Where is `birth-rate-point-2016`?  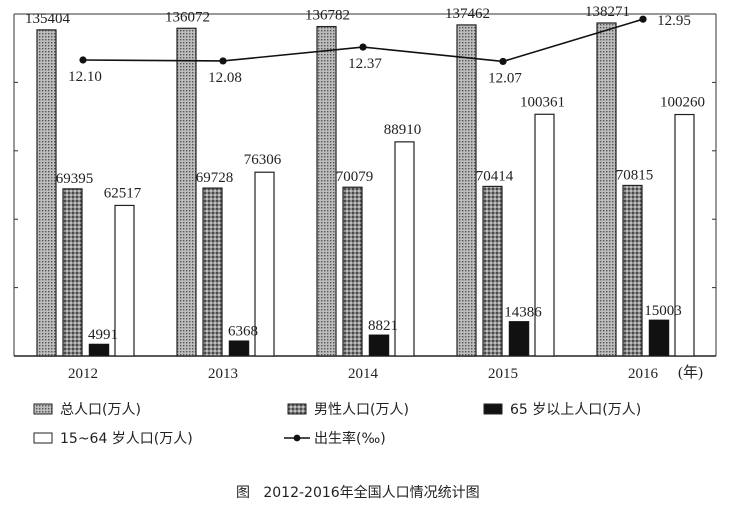
birth-rate-point-2016 is located at coordinates (643, 19).